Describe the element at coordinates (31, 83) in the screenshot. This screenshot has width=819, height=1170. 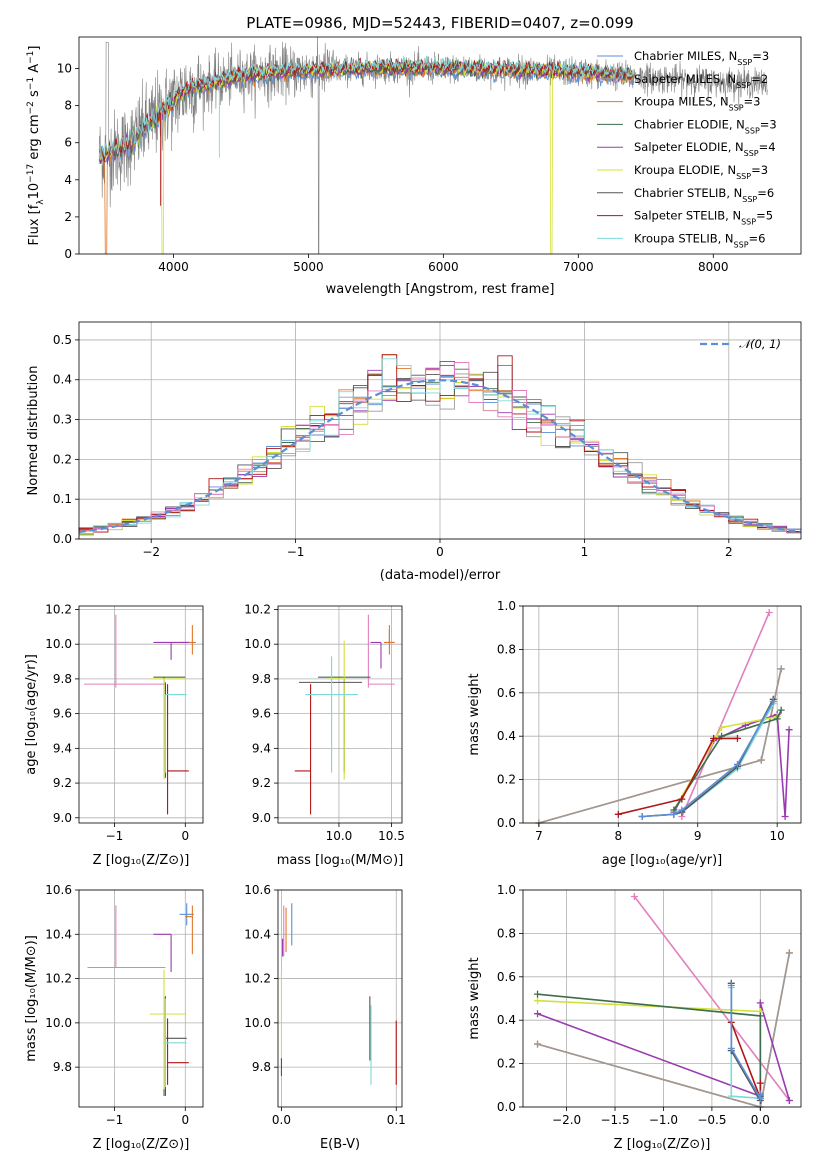
I see `y-axis-label-part: −1` at that location.